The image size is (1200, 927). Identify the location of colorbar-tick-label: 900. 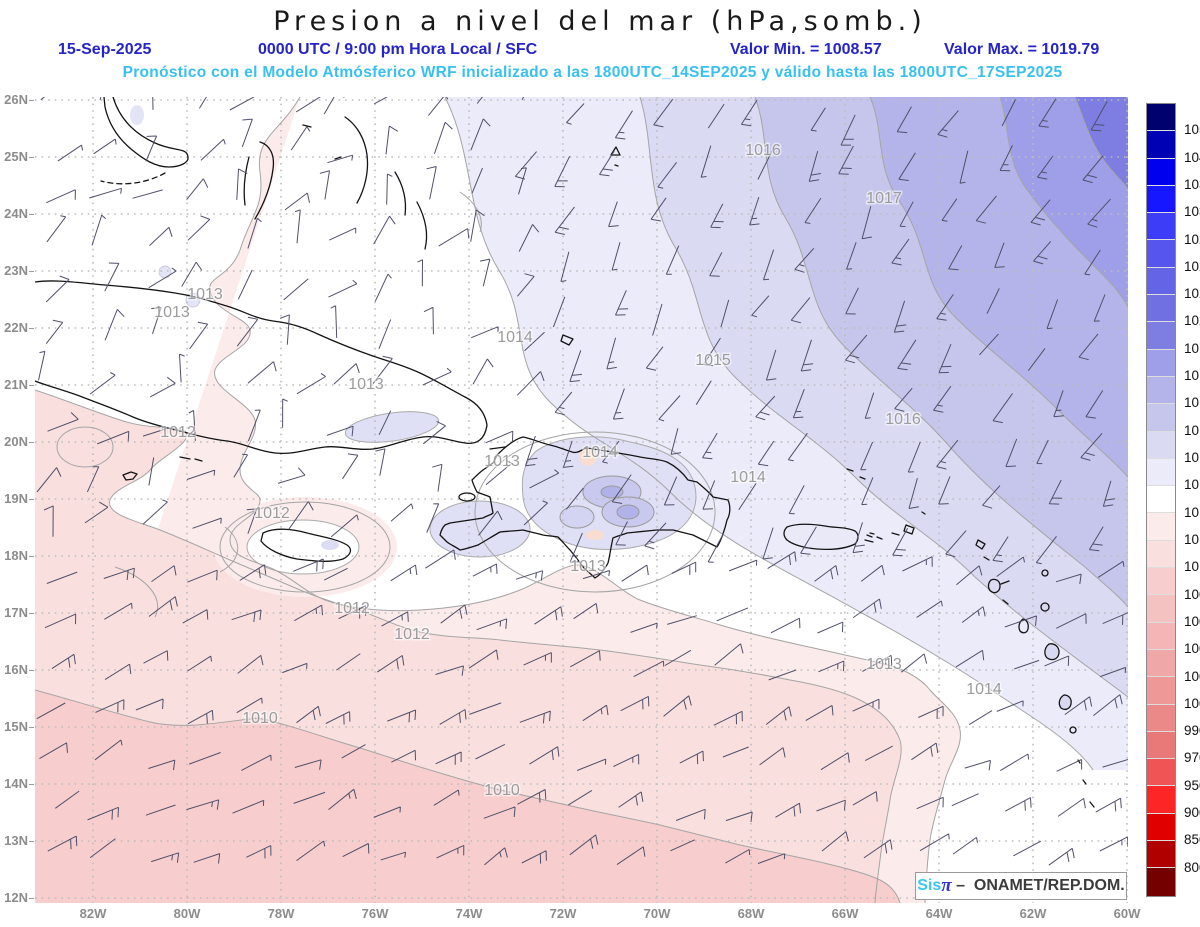
(1192, 813).